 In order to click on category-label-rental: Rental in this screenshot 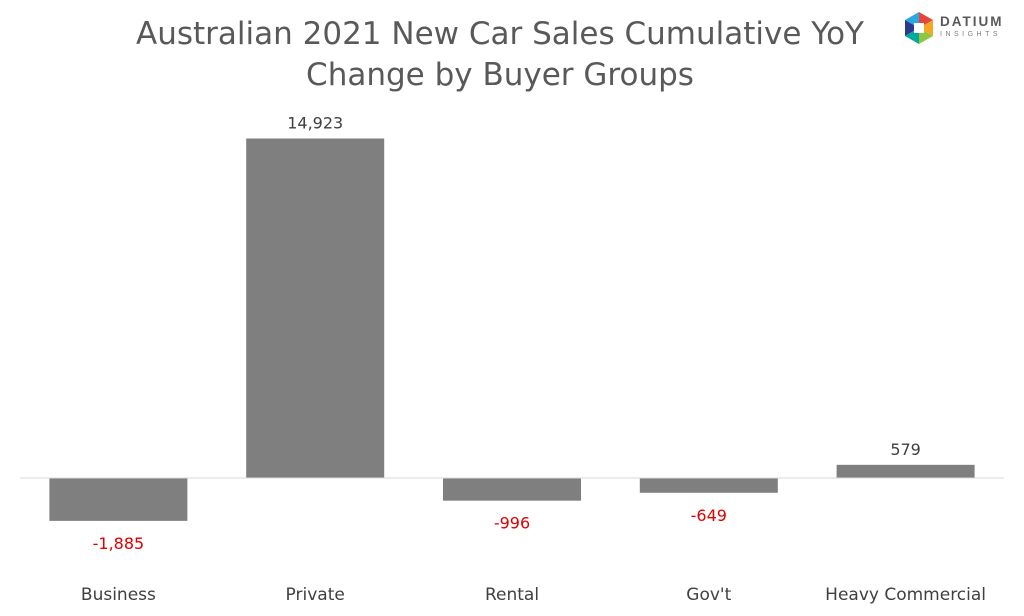, I will do `click(512, 595)`.